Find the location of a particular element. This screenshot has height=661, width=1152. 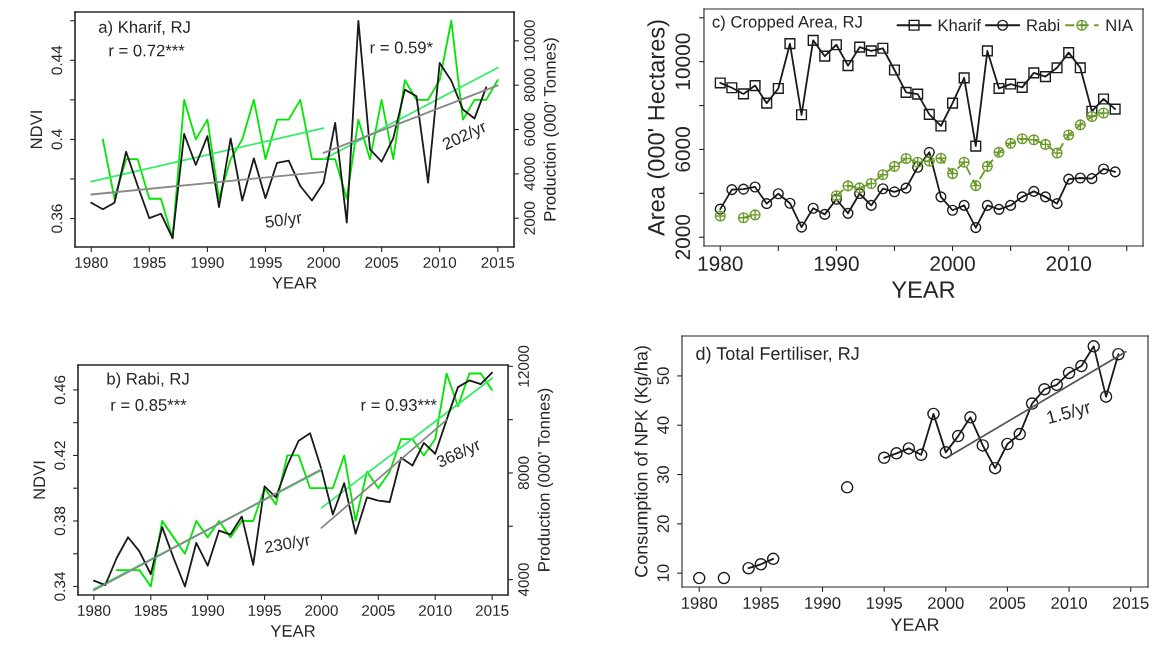

annotation: 368/yr is located at coordinates (459, 454).